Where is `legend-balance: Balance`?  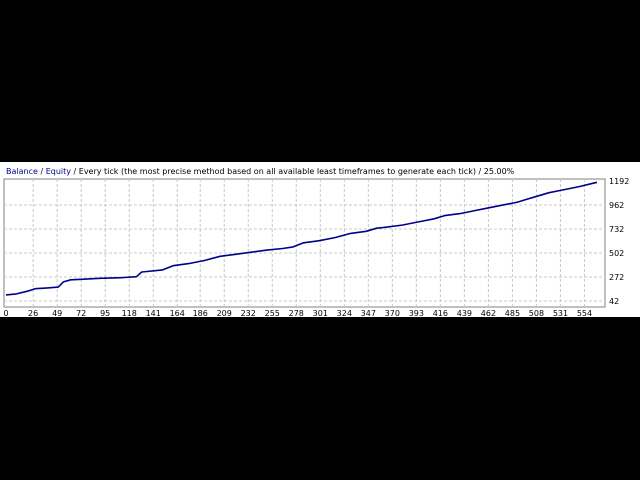 legend-balance: Balance is located at coordinates (22, 171).